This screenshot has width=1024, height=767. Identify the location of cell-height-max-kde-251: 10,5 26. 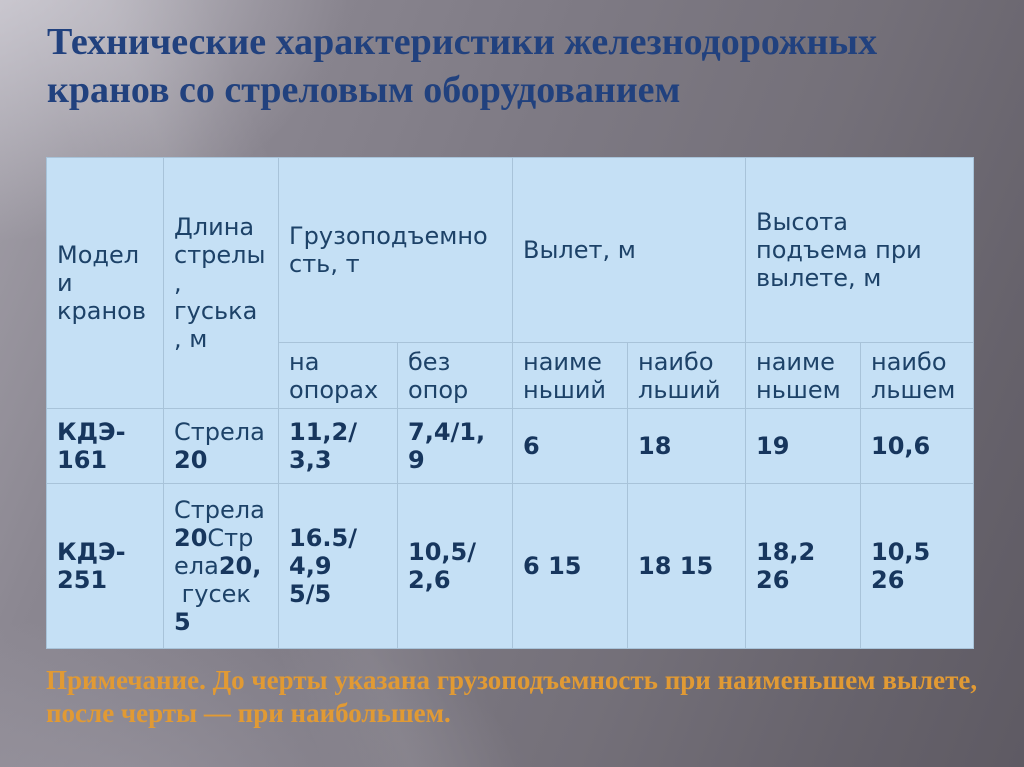
(917, 566).